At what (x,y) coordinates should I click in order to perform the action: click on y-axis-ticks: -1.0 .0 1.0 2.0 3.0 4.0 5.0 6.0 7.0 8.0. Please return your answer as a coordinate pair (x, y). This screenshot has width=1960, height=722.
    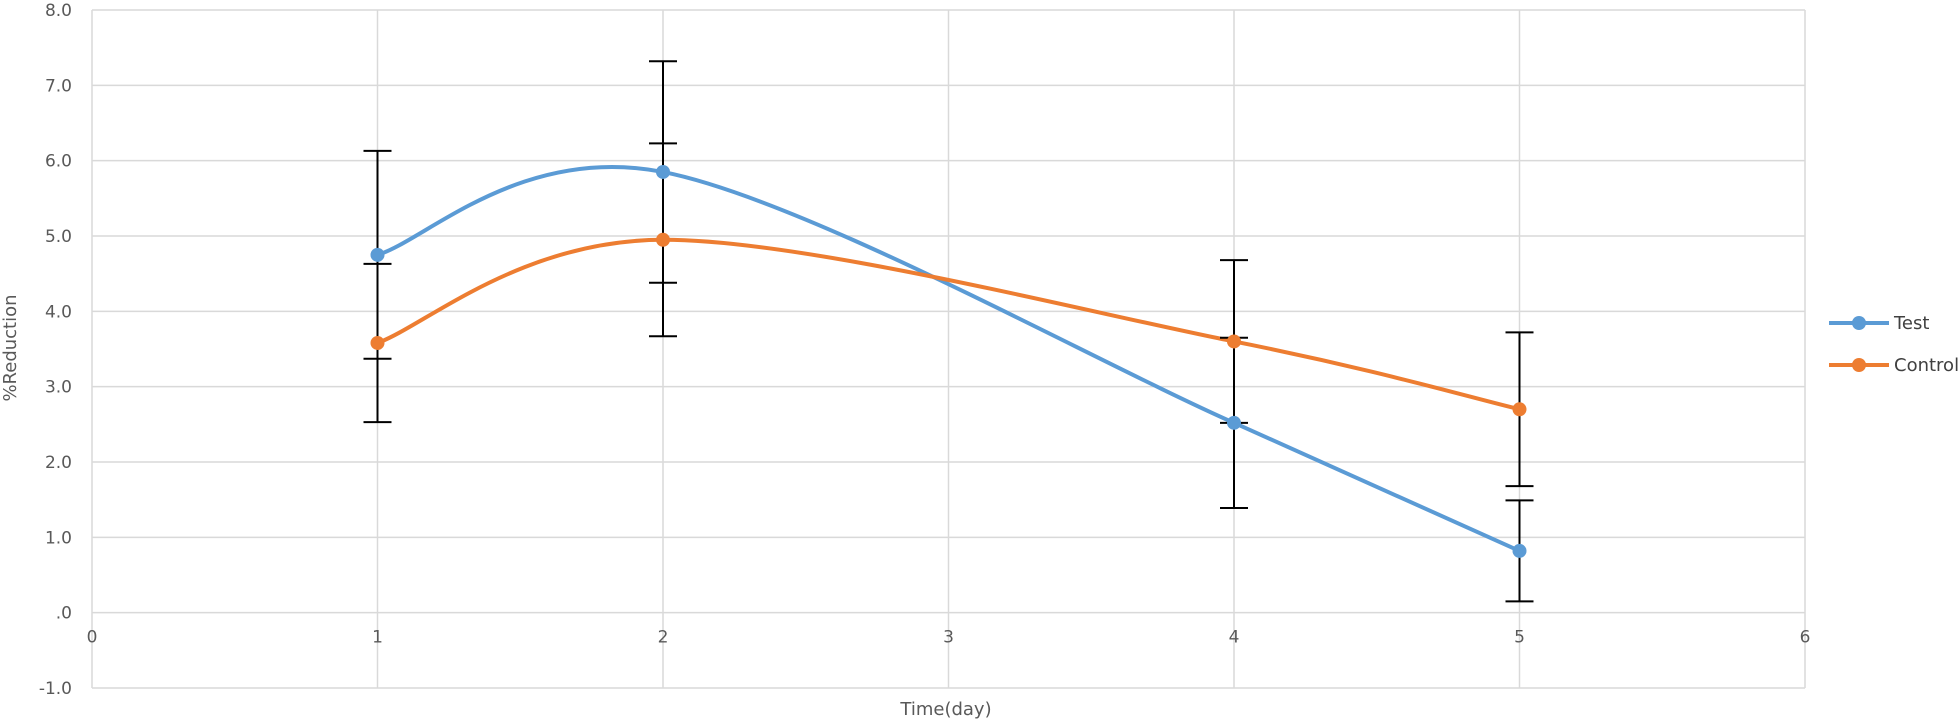
    Looking at the image, I should click on (55, 350).